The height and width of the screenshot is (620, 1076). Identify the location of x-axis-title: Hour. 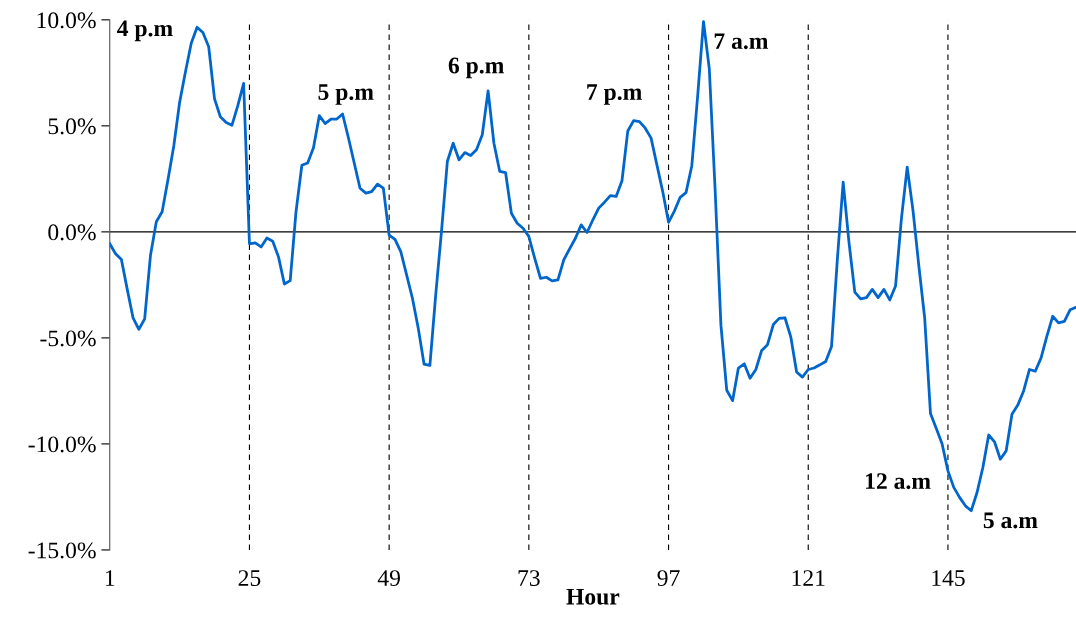
(593, 596).